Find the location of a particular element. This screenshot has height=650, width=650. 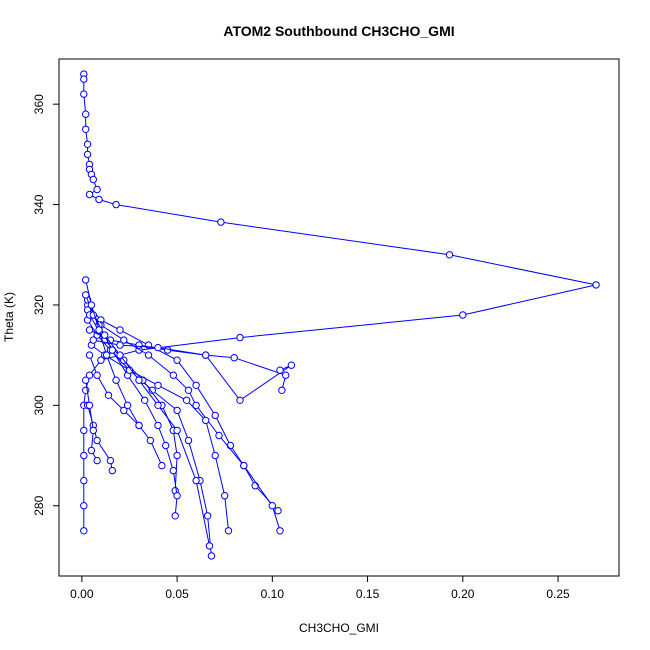

x-axis-label: CH3CHO_GMI is located at coordinates (339, 628).